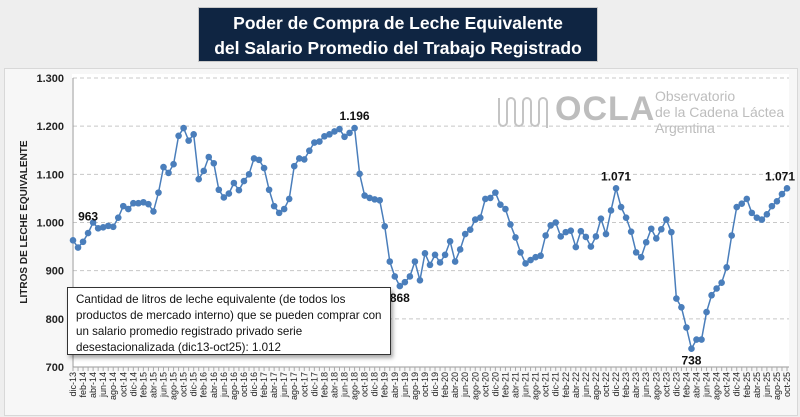 The height and width of the screenshot is (417, 800). I want to click on x-tick-label: ago-19, so click(415, 386).